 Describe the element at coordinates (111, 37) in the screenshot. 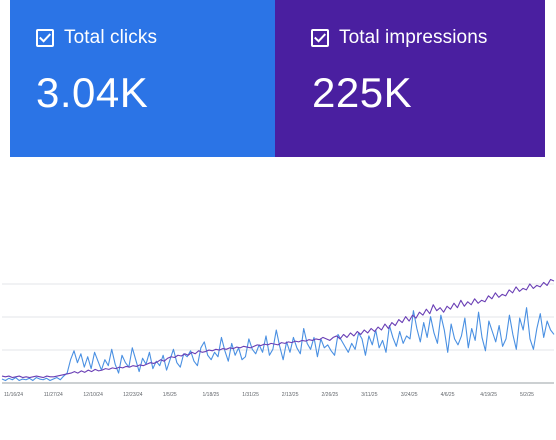

I see `total-clicks-label: Total clicks` at that location.